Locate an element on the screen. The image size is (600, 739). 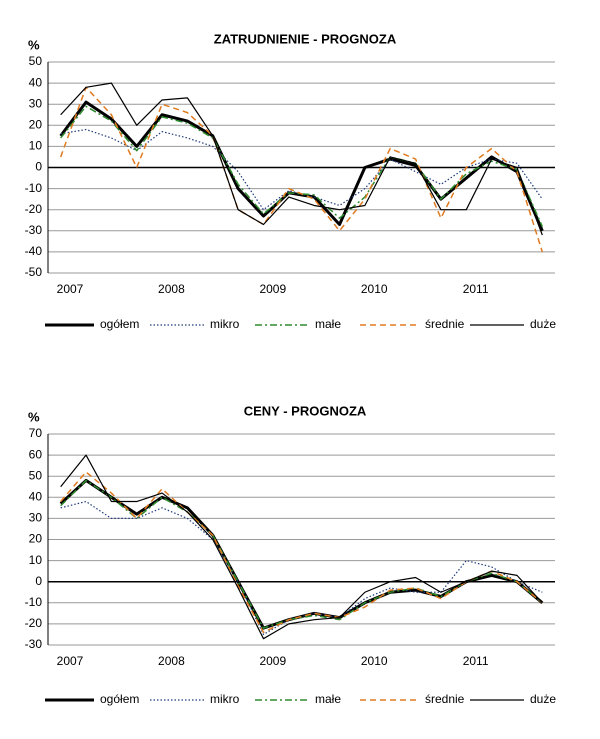
y-tick-label: -50 is located at coordinates (34, 272).